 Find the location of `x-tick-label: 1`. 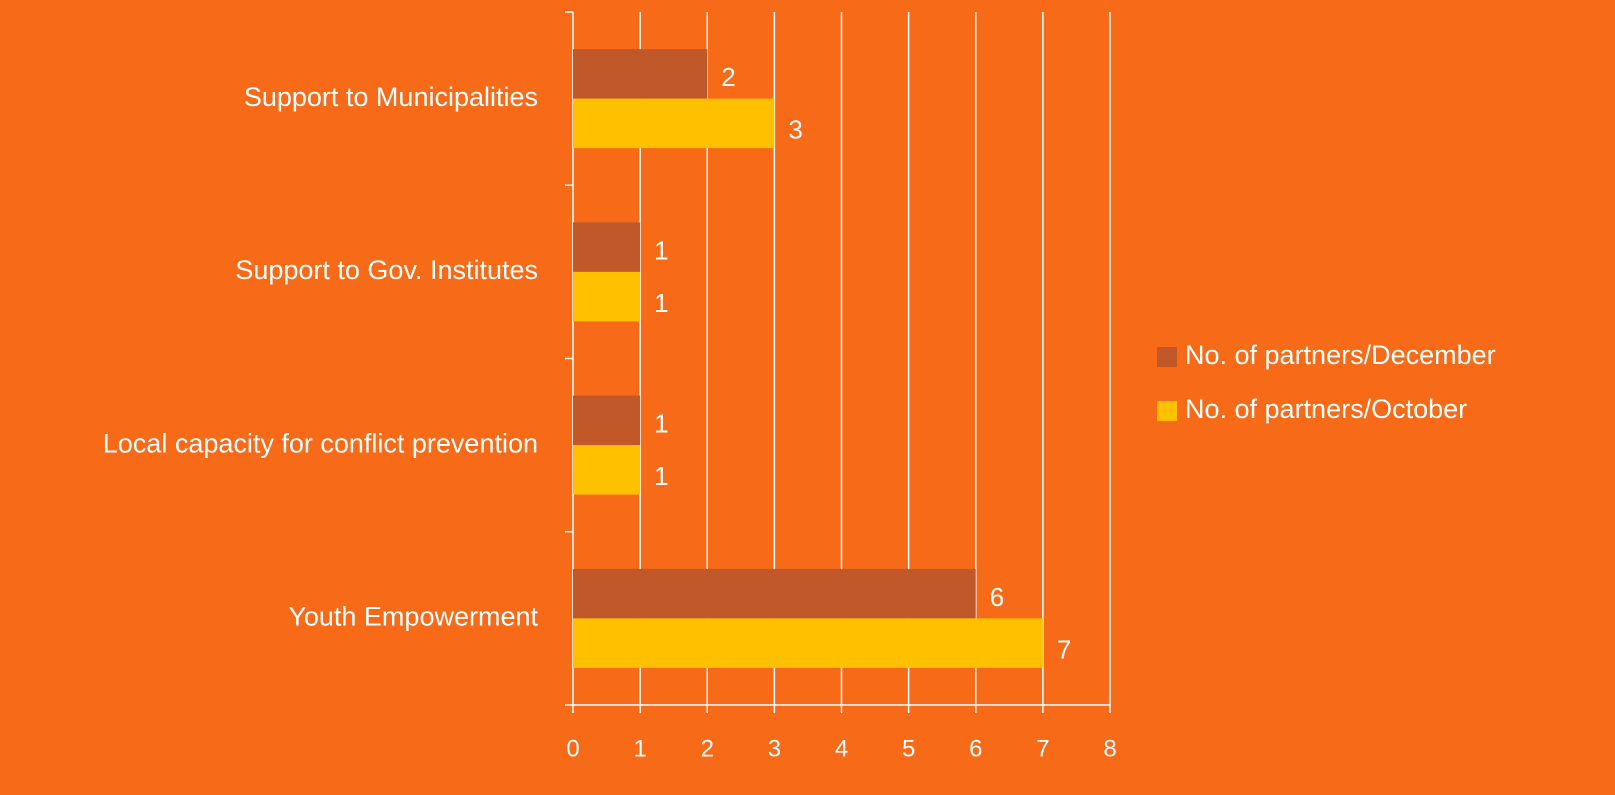

x-tick-label: 1 is located at coordinates (639, 748).